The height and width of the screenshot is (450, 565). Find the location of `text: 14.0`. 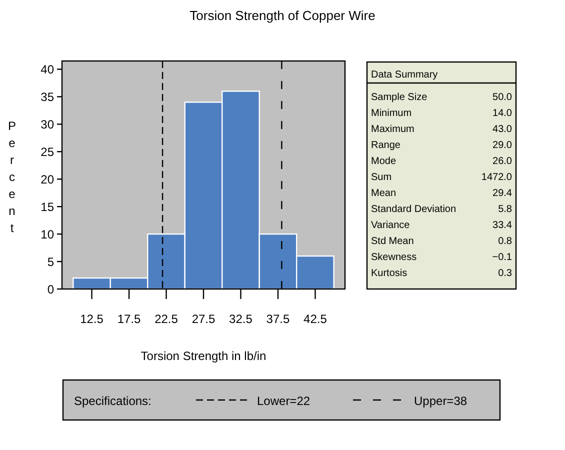

text: 14.0 is located at coordinates (502, 113).